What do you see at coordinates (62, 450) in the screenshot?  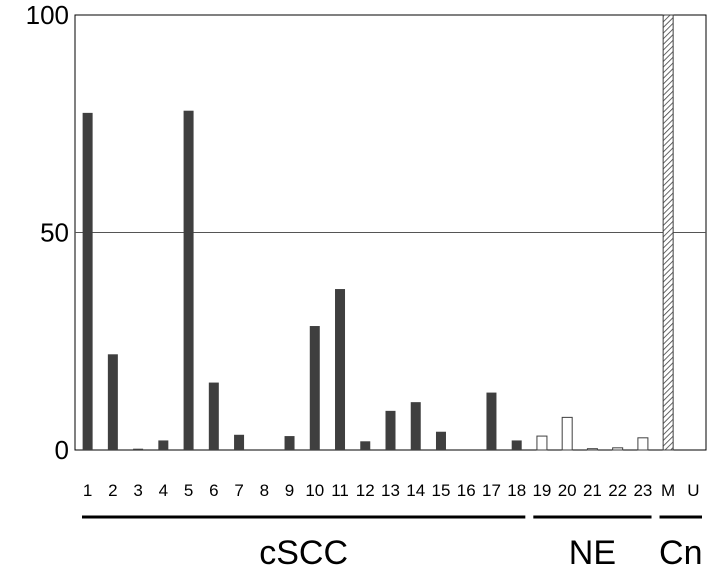 I see `ytick-label-0: 0` at bounding box center [62, 450].